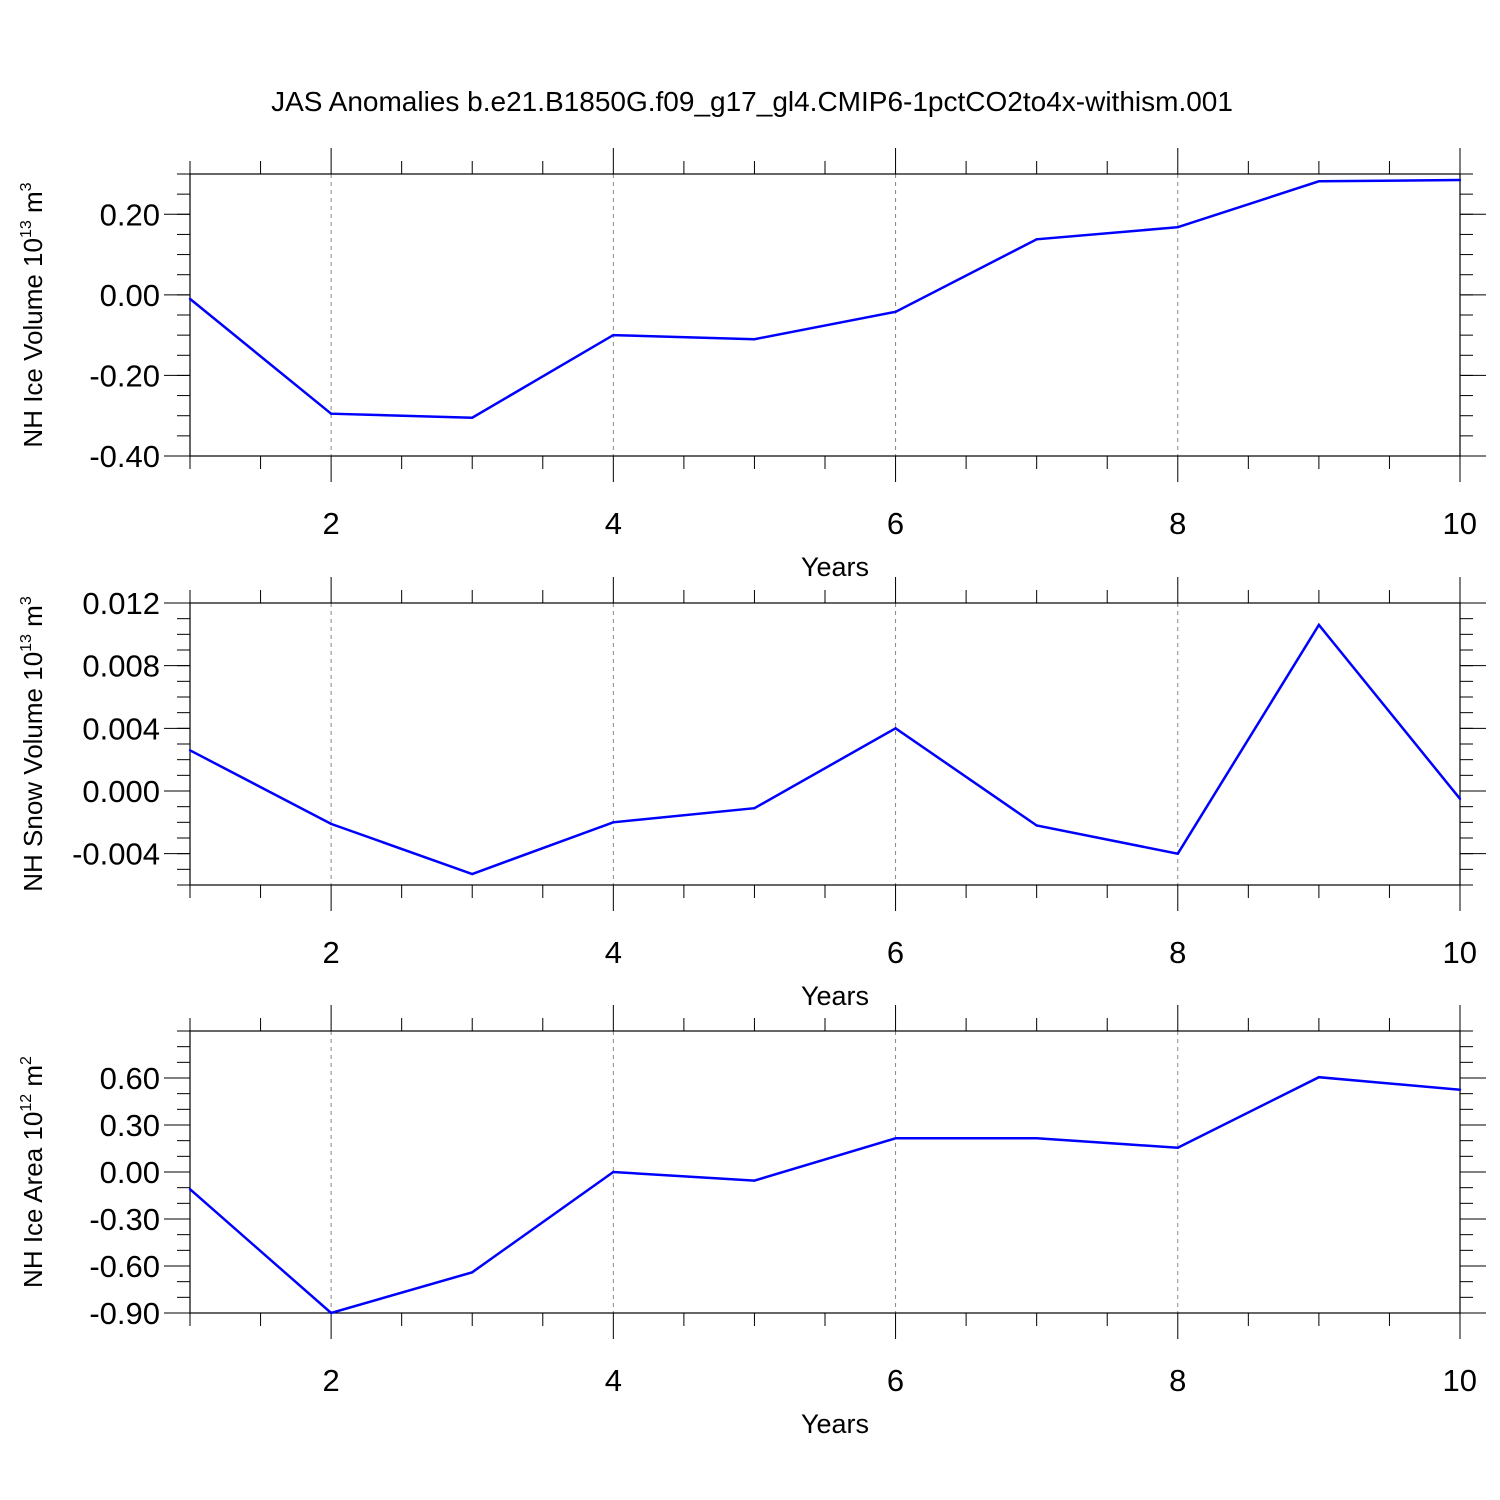 This screenshot has width=1500, height=1500. Describe the element at coordinates (33, 1200) in the screenshot. I see `y-axis-label-text: NH Ice Area 10` at that location.